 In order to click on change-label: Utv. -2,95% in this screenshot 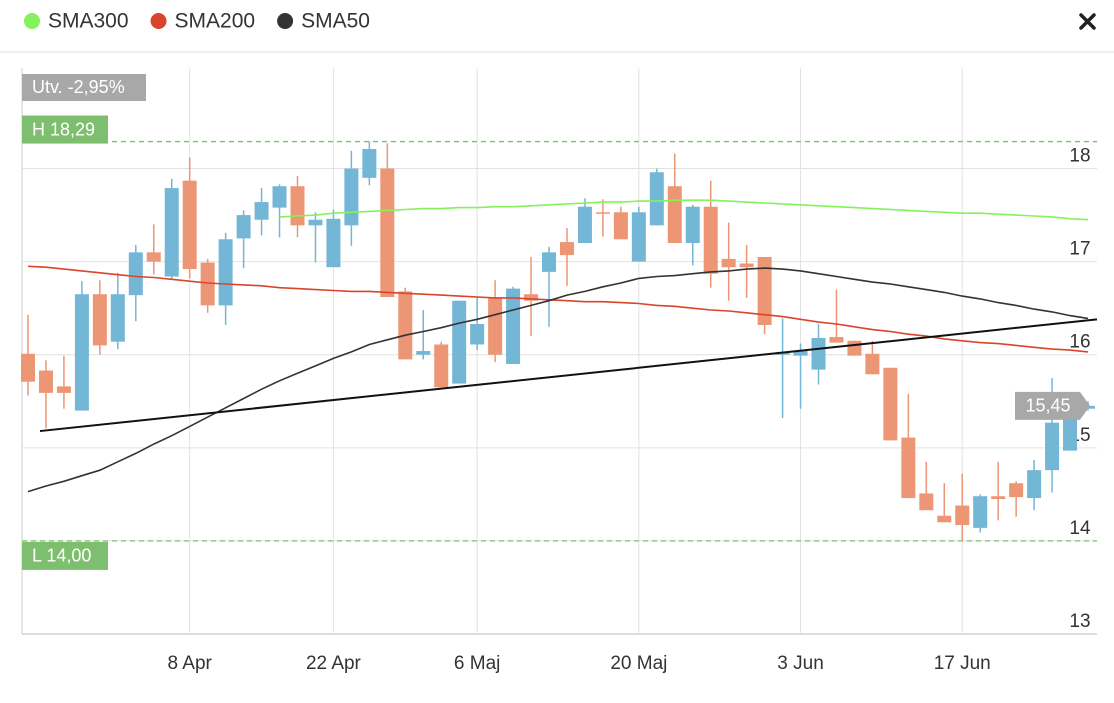, I will do `click(78, 87)`.